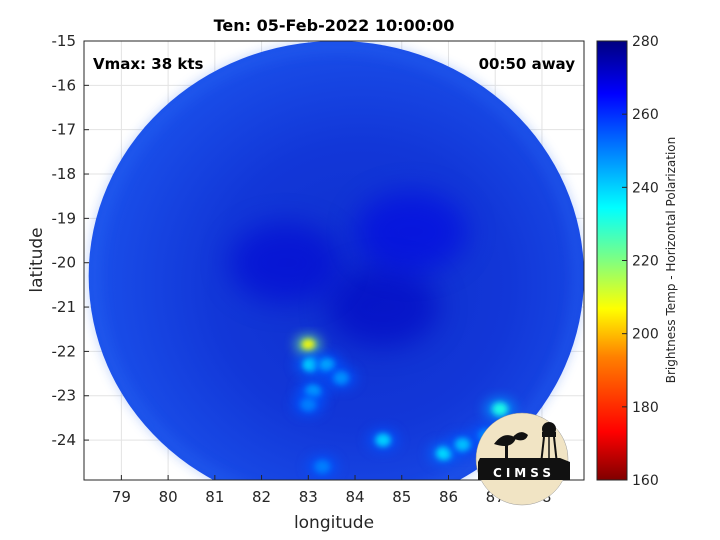 The image size is (720, 540). What do you see at coordinates (334, 25) in the screenshot?
I see `chart-title: Ten: 05-Feb-2022 10:00:00` at bounding box center [334, 25].